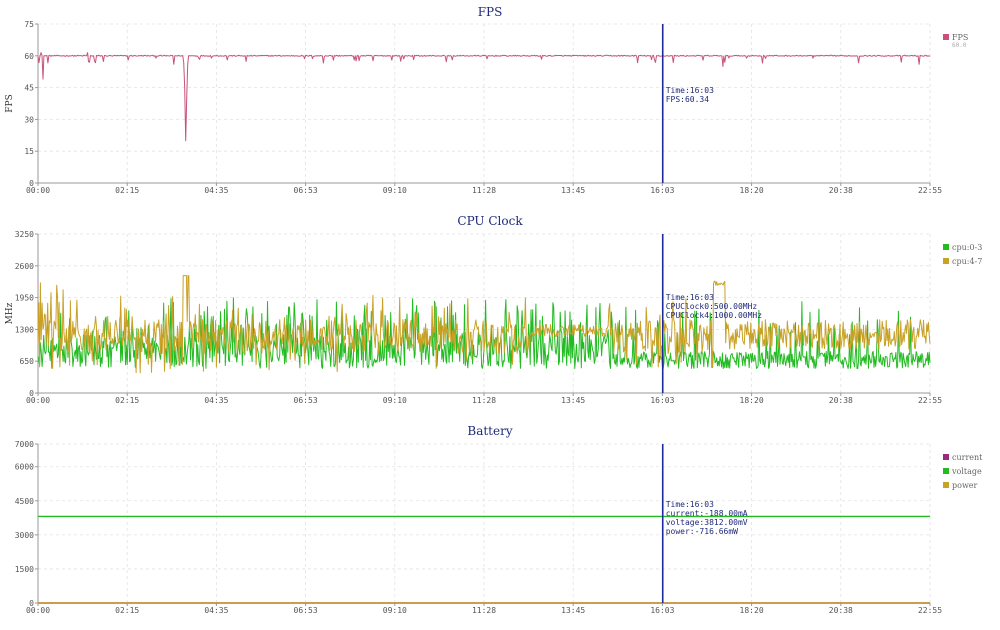  I want to click on cpu-x-tick-label: 00:00, so click(38, 400).